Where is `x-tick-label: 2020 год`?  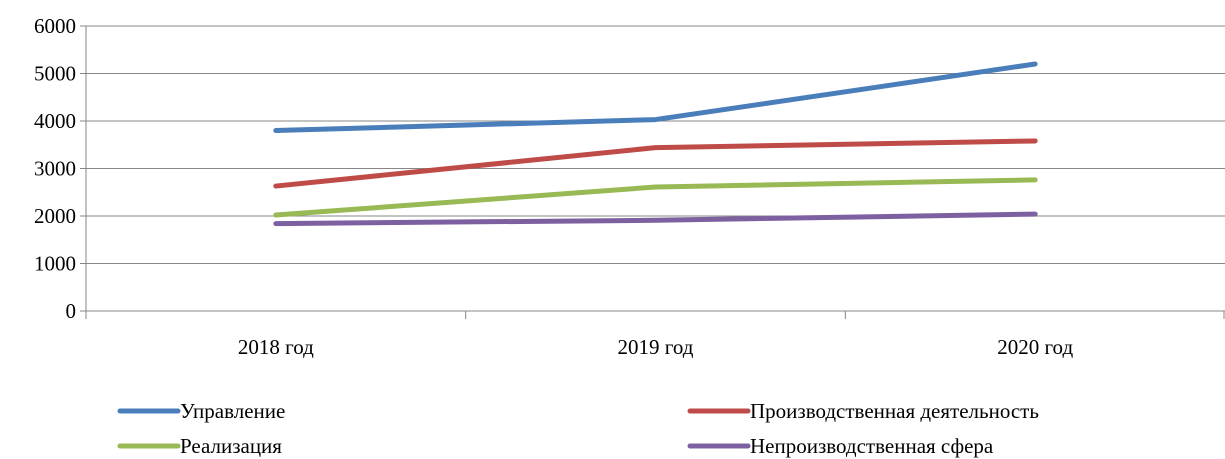
x-tick-label: 2020 год is located at coordinates (1035, 347).